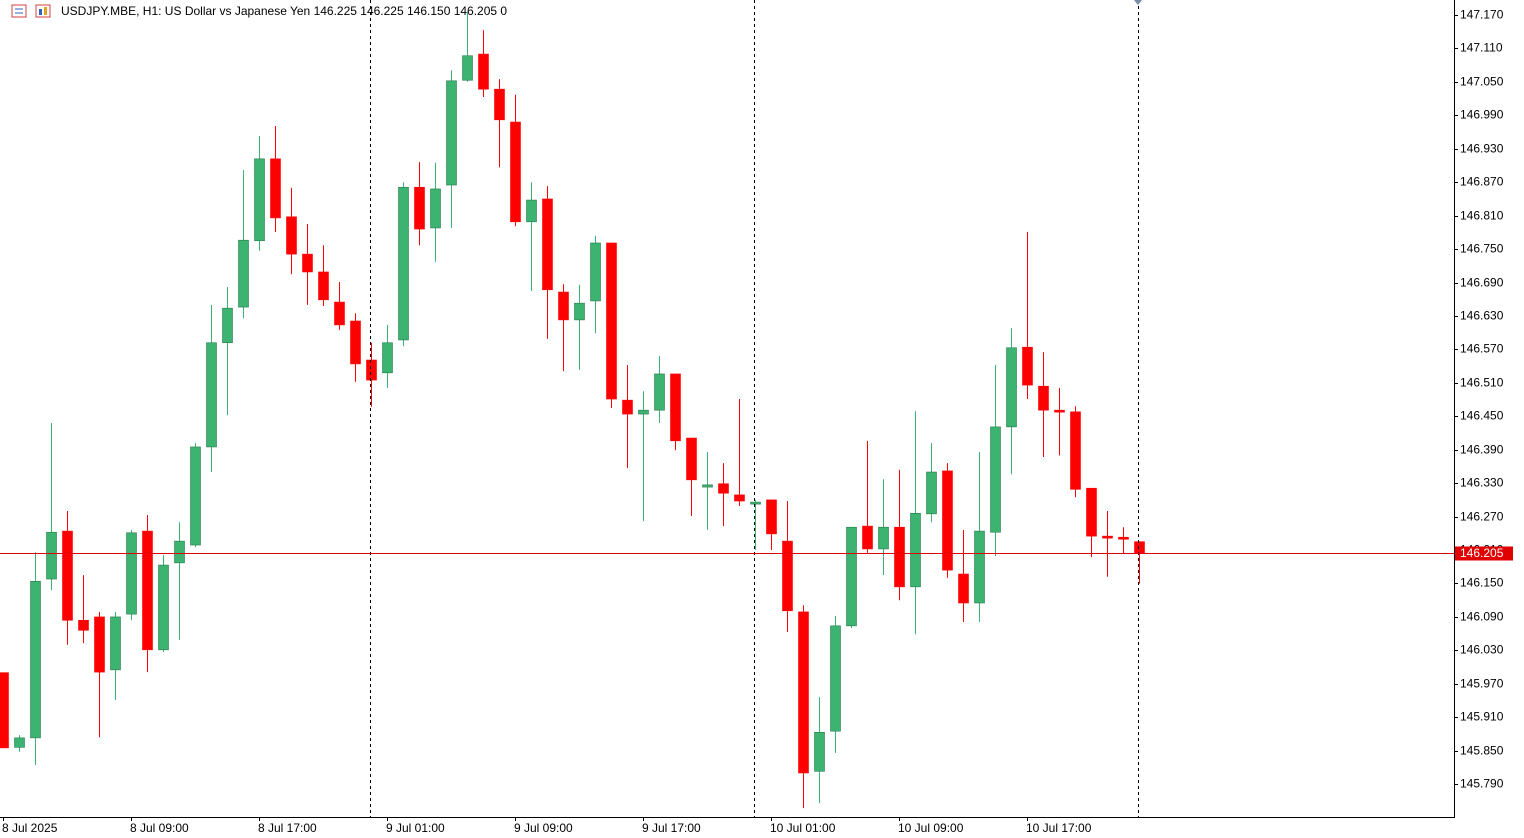 The width and height of the screenshot is (1524, 838). Describe the element at coordinates (803, 828) in the screenshot. I see `x-tick-label: 10 Jul 01:00` at that location.